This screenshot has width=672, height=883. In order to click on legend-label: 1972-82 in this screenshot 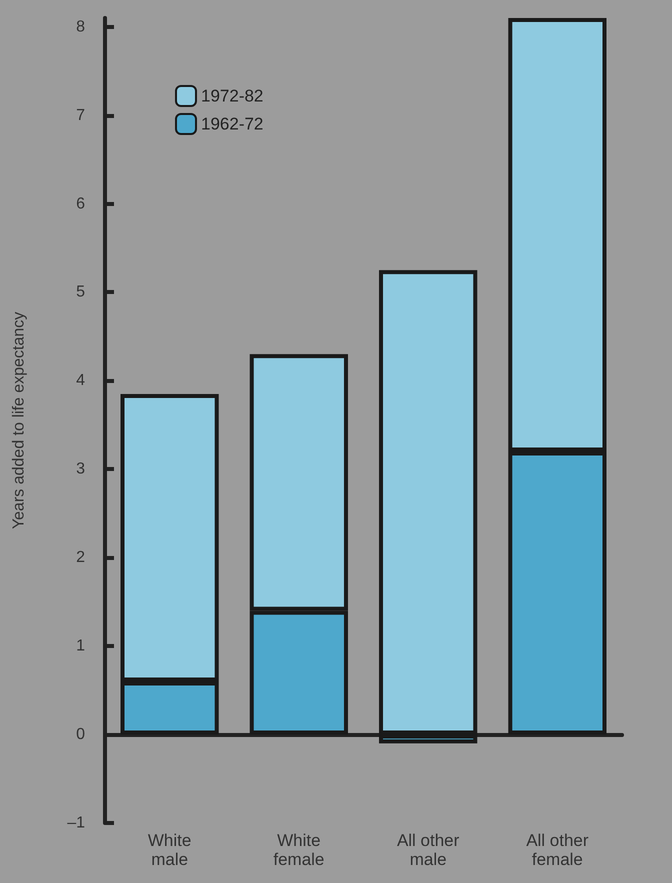, I will do `click(232, 96)`.